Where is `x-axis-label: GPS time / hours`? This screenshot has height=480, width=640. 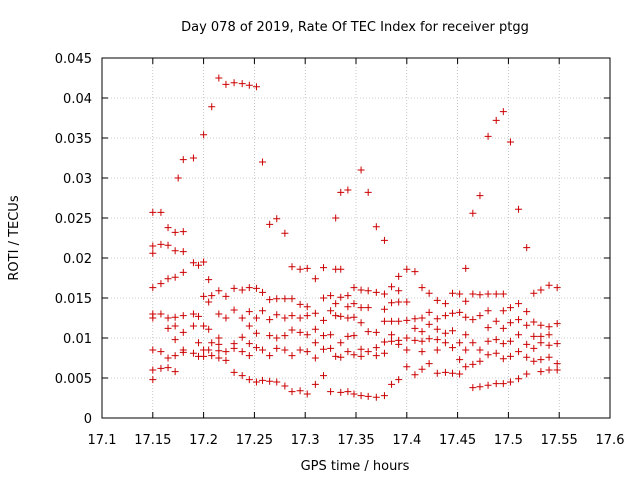 x-axis-label: GPS time / hours is located at coordinates (355, 466).